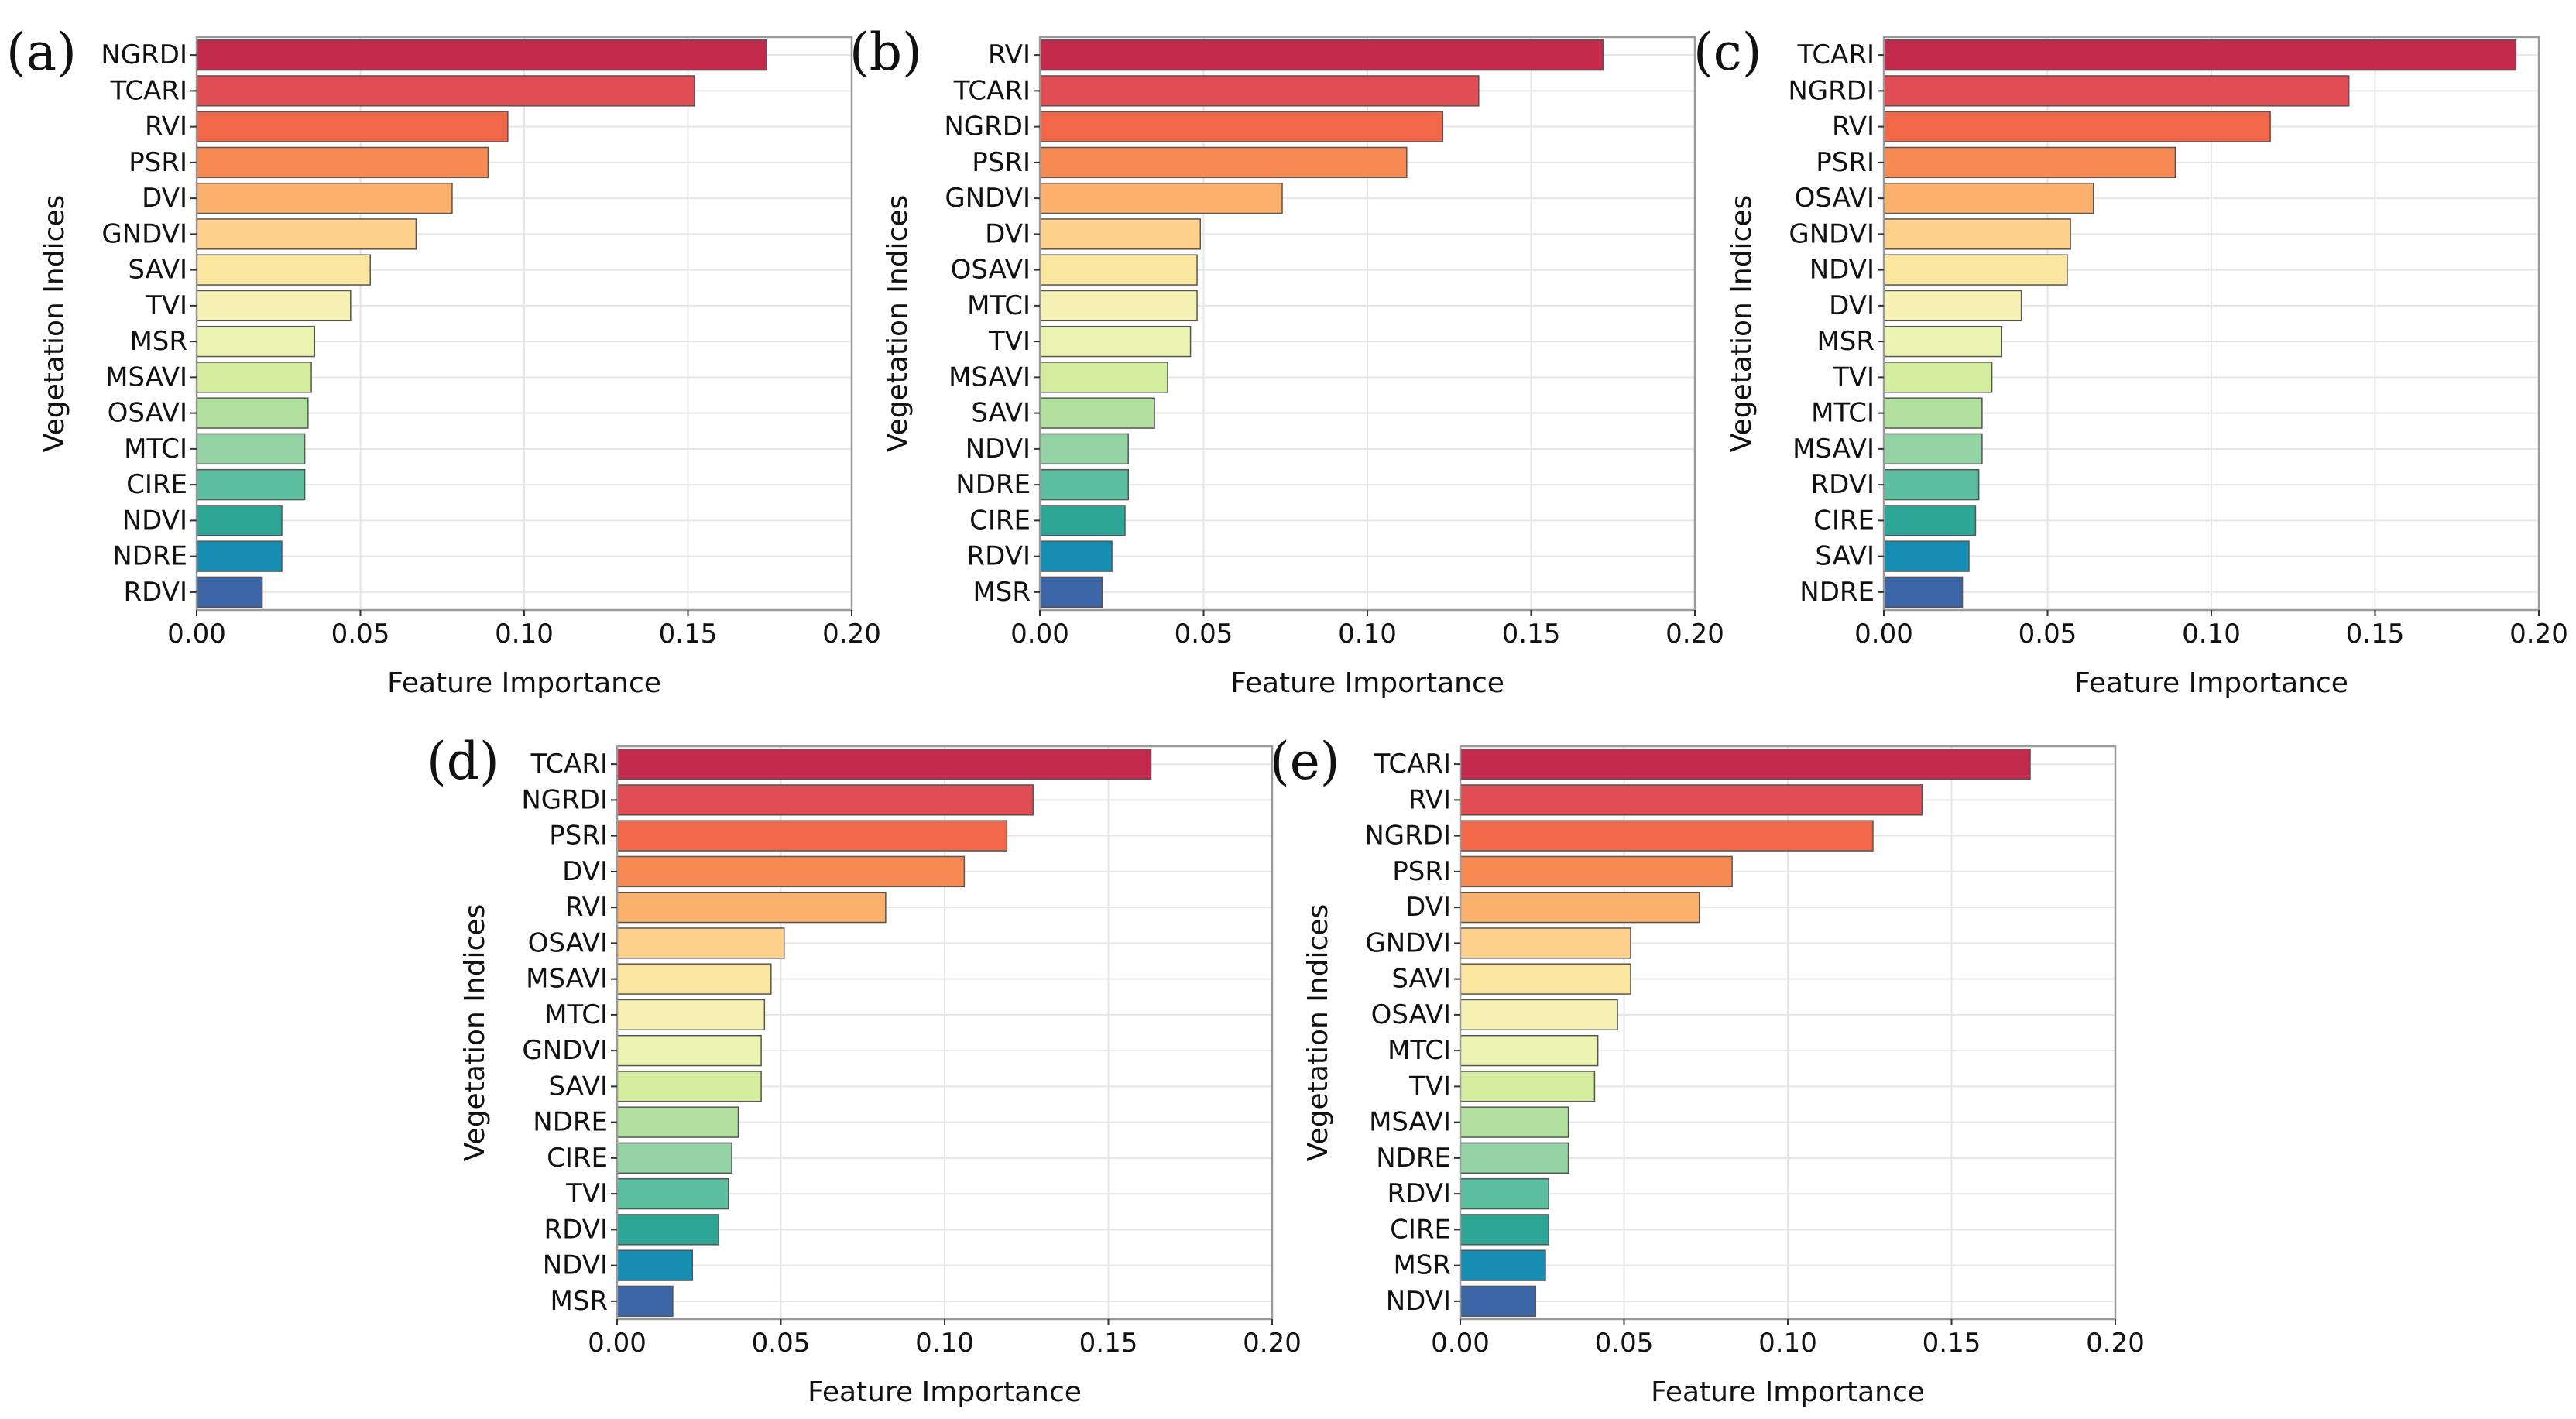 Image resolution: width=2576 pixels, height=1419 pixels. I want to click on panel-label: (c), so click(1727, 52).